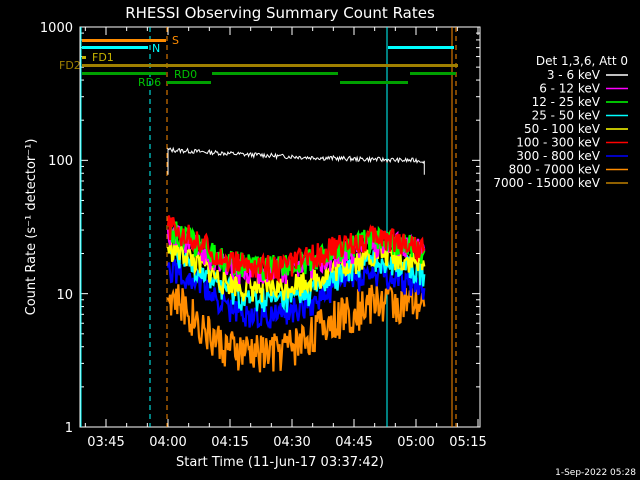  I want to click on x-axis-label: Start Time (11-Jun-17 03:37:42), so click(280, 462).